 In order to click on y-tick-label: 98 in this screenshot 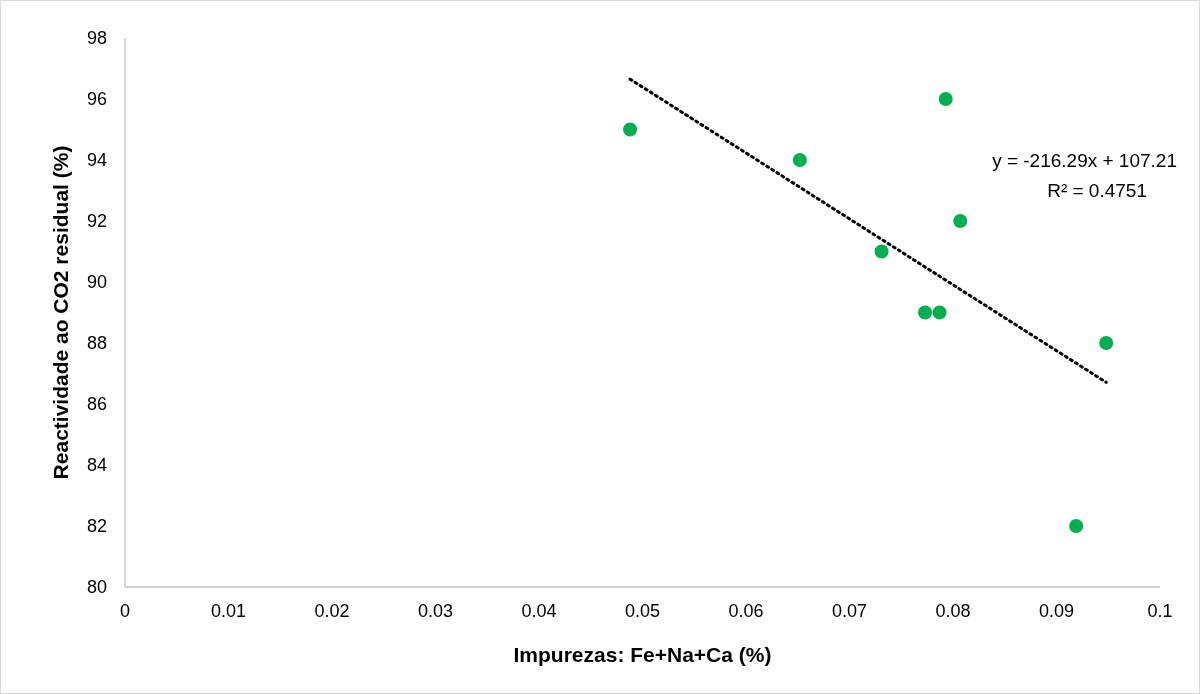, I will do `click(96, 38)`.